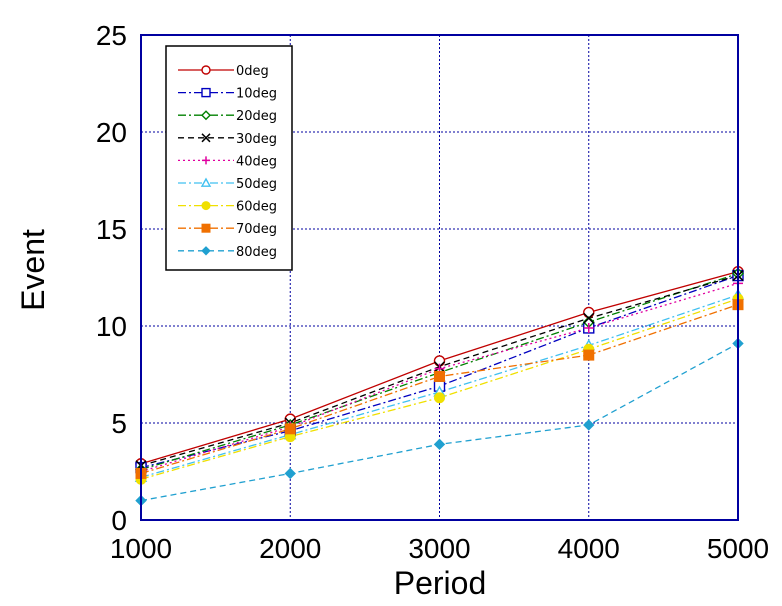 This screenshot has width=782, height=606. Describe the element at coordinates (589, 548) in the screenshot. I see `x-tick-label: 4000` at that location.